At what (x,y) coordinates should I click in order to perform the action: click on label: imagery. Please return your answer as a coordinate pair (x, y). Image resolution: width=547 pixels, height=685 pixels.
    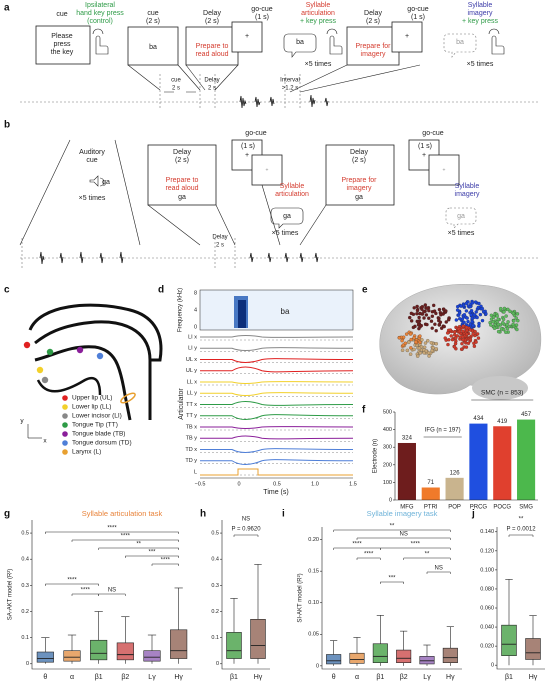
    Looking at the image, I should click on (467, 194).